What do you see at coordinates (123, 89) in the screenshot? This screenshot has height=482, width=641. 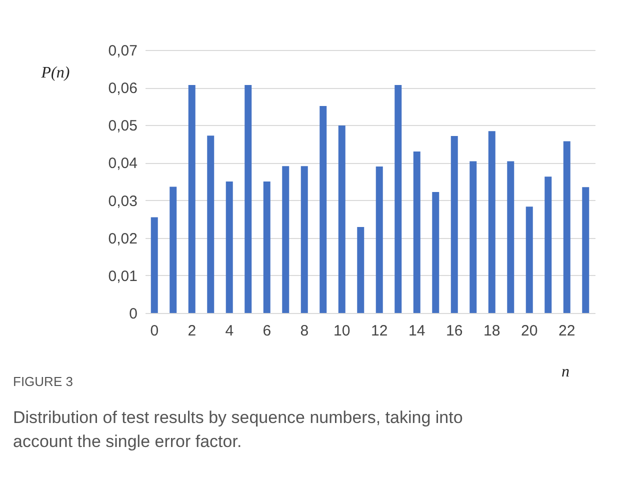 I see `y-tick-label: 0,06` at bounding box center [123, 89].